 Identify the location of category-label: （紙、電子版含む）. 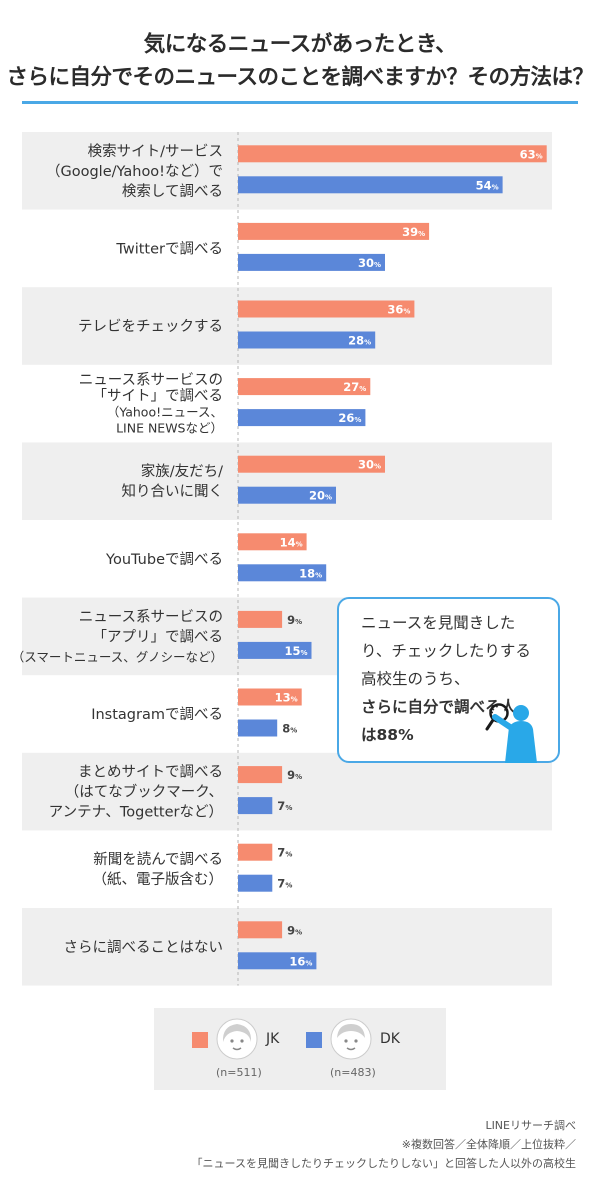
(158, 879).